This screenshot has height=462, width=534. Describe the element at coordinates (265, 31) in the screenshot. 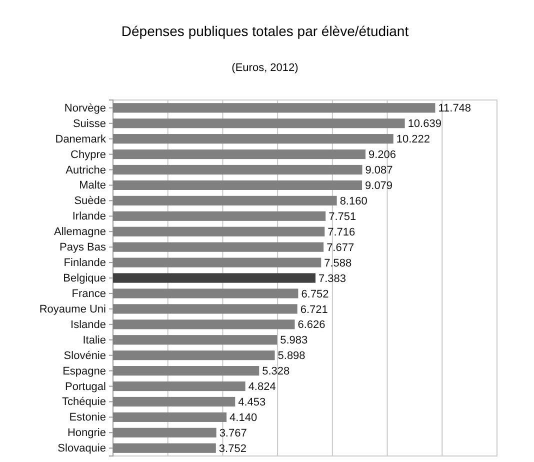

I see `chart-title: Dépenses publiques totales par élève/étudiant` at that location.